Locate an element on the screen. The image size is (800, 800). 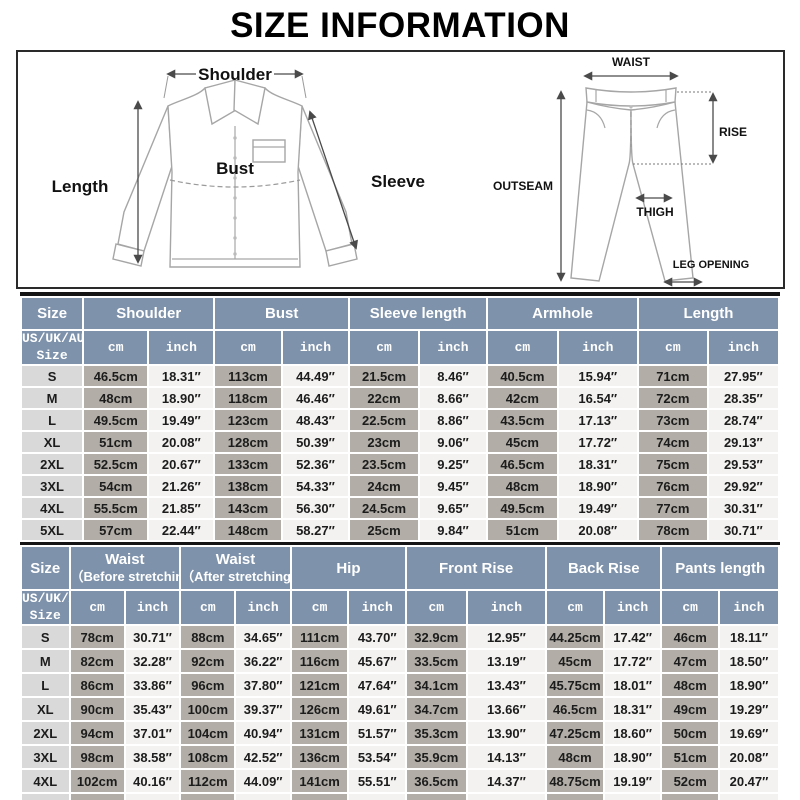
cm-value-cell: 57cm is located at coordinates (116, 530).